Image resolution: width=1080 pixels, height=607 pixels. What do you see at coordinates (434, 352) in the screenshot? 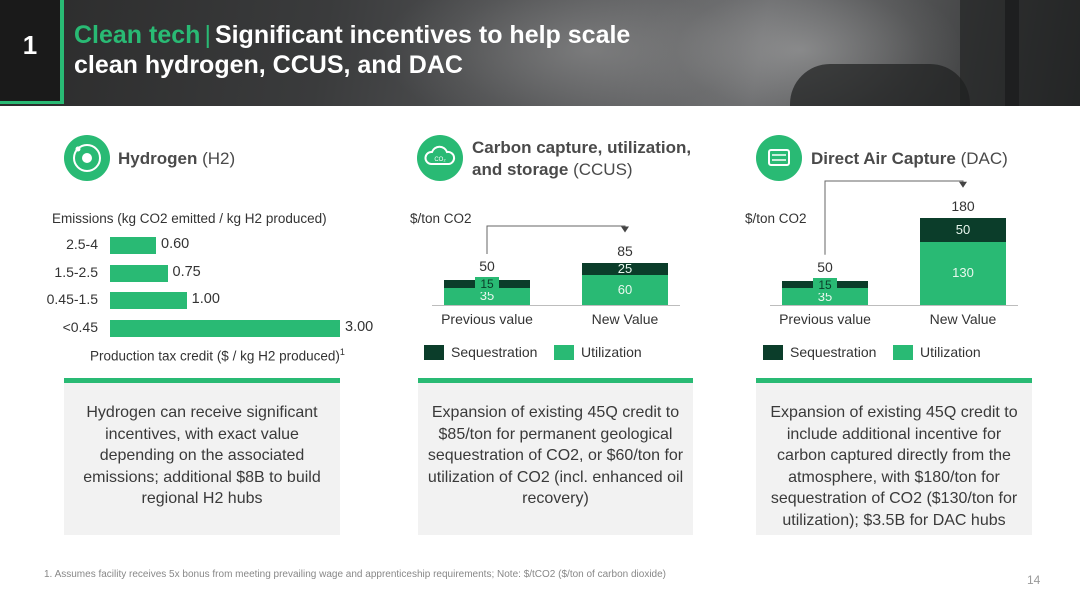
I see `ccus-legend-sequestration-swatch` at bounding box center [434, 352].